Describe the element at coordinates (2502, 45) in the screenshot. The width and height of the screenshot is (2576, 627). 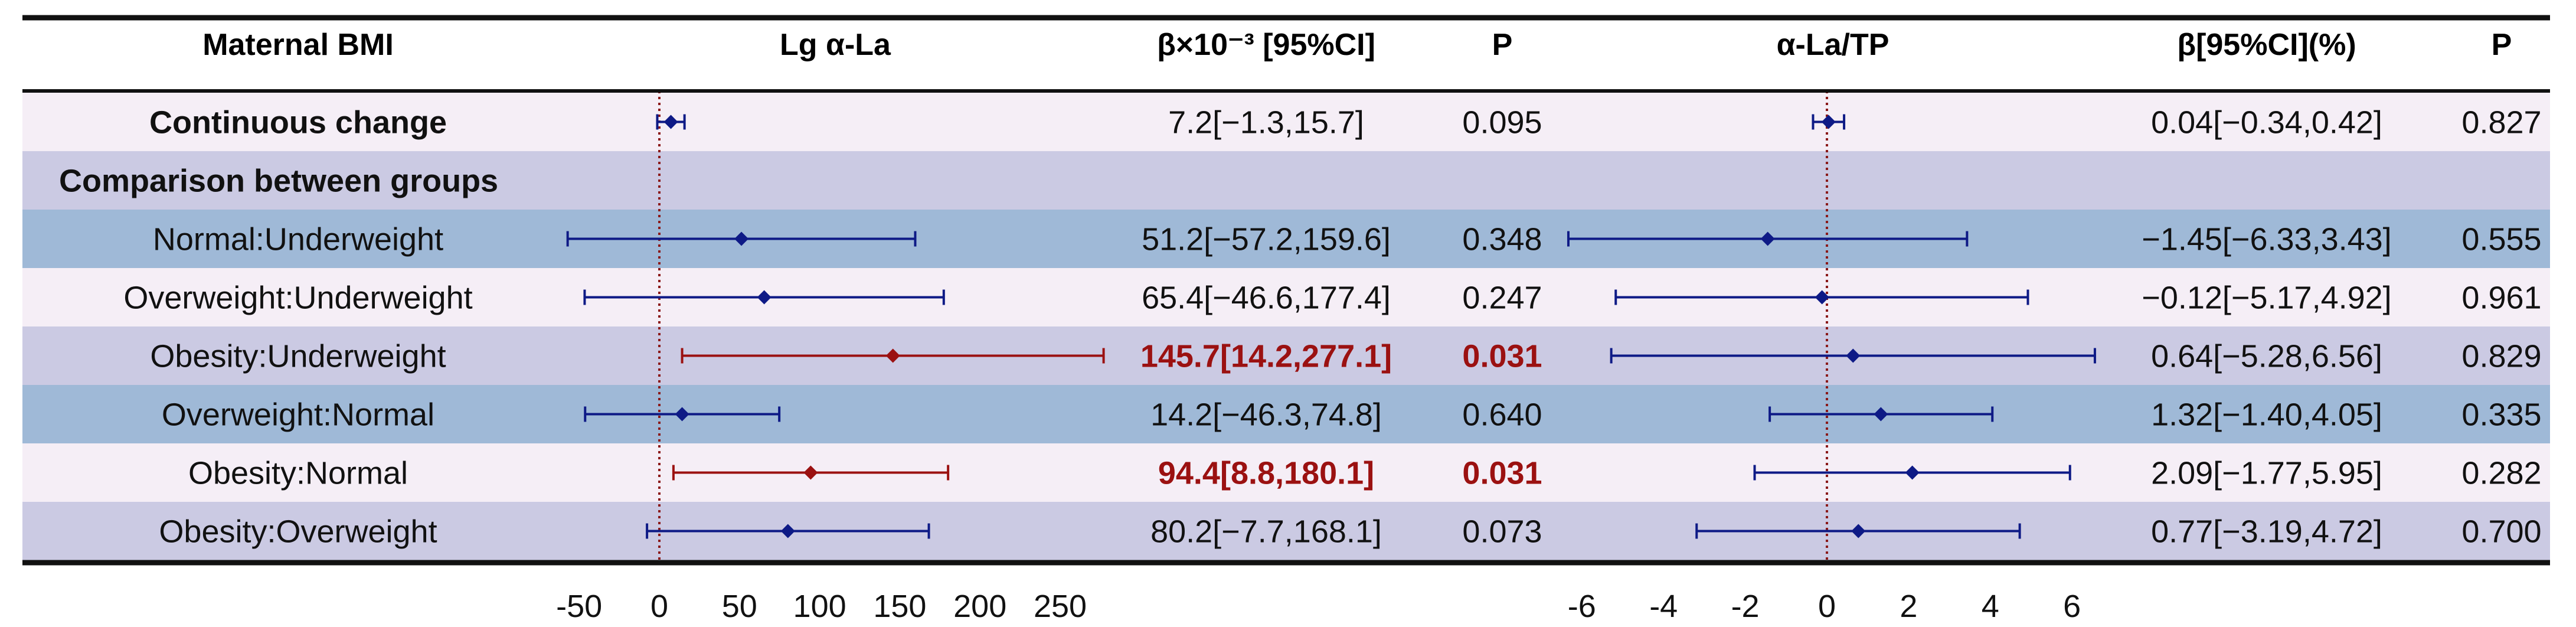
I see `header-right-p: P` at that location.